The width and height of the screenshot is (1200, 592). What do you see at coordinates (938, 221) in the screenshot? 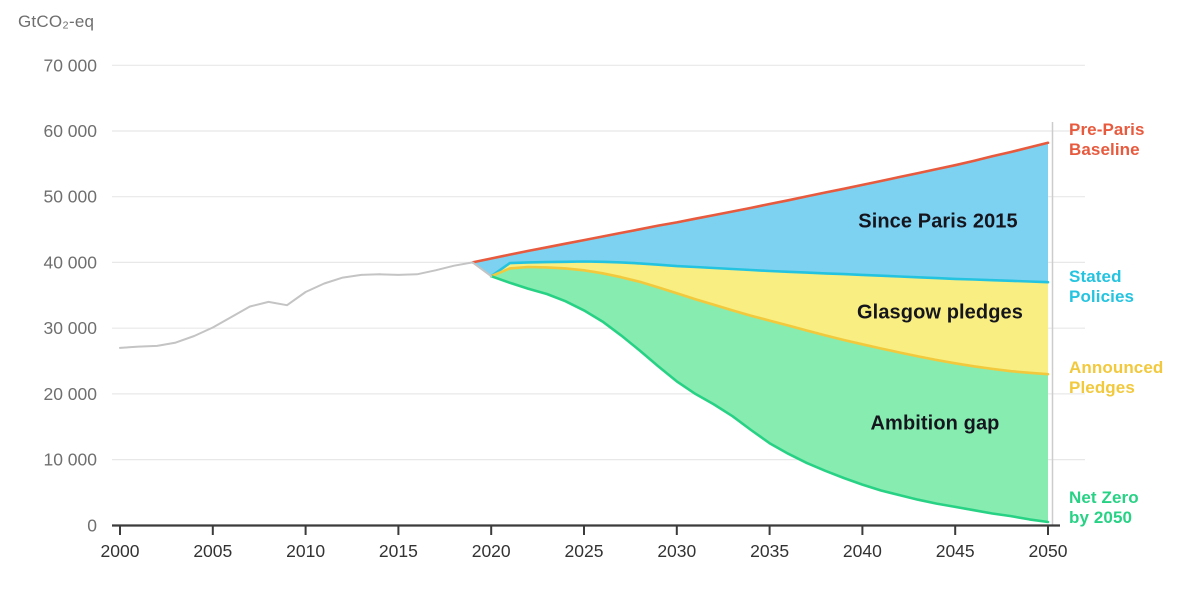
I see `area-label-since-paris-2015: Since Paris 2015` at bounding box center [938, 221].